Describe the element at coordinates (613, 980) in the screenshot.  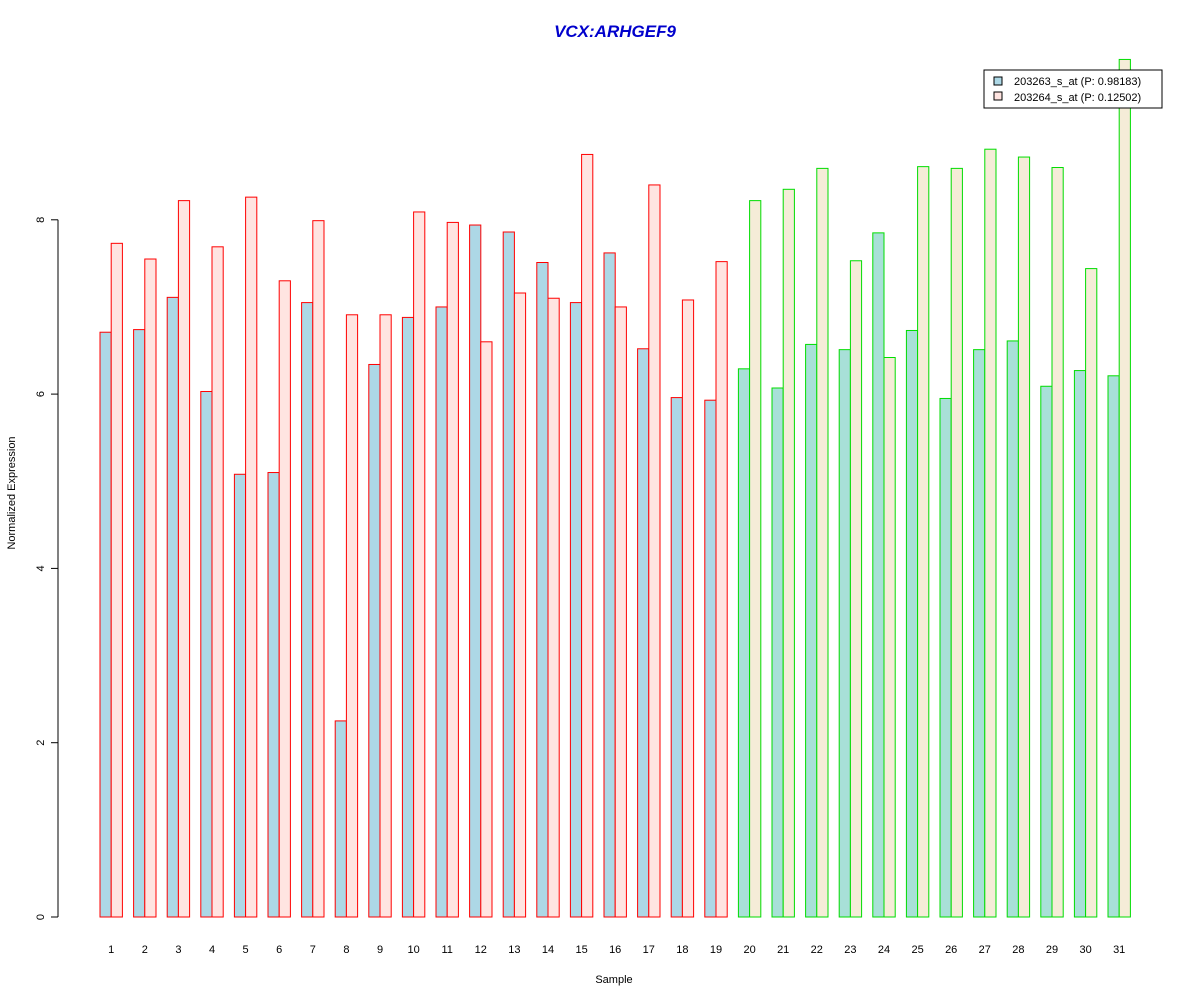
I see `x-axis-label: Sample` at that location.